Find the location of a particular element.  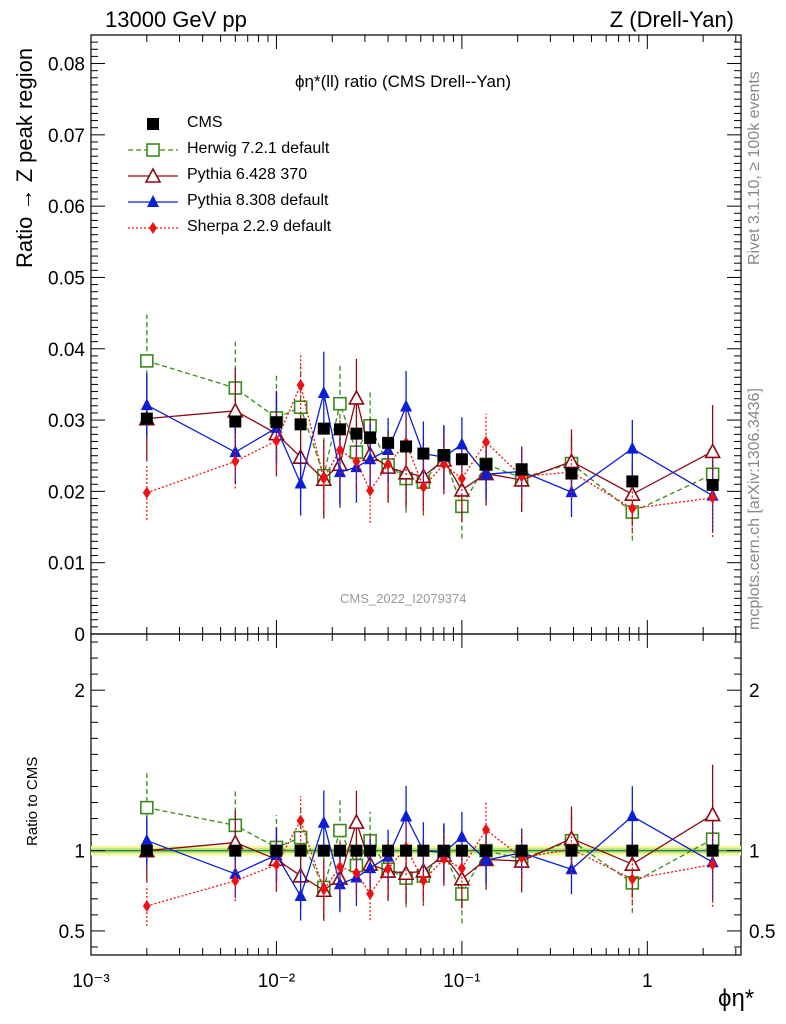

plot-title: ϕη*(ll) ratio (CMS Drell--Yan) is located at coordinates (403, 81).